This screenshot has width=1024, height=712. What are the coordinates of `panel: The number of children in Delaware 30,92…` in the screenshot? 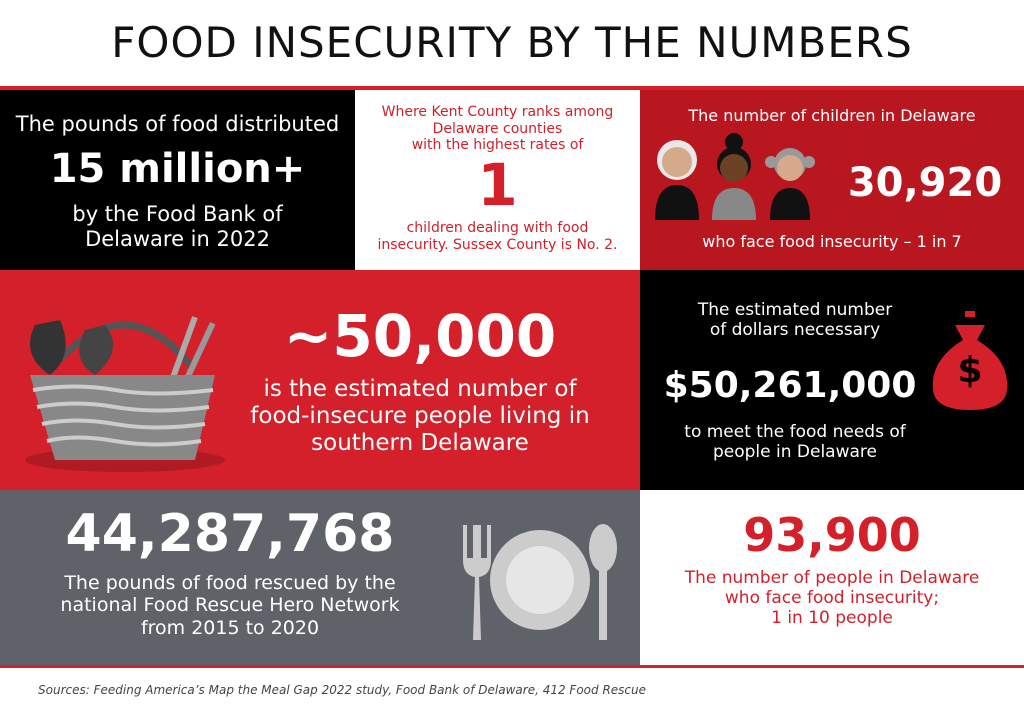 It's located at (832, 180).